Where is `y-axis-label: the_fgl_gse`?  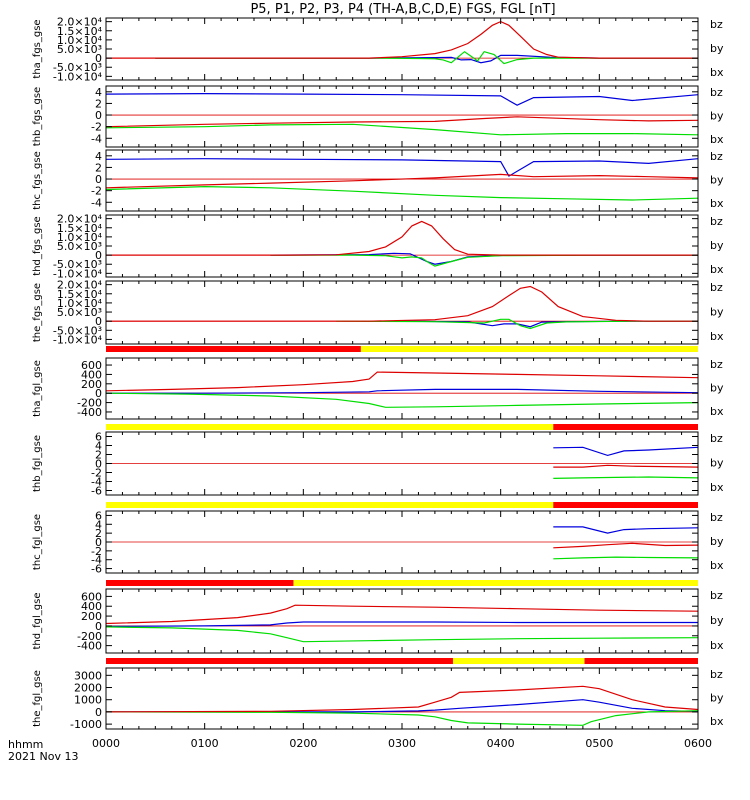 y-axis-label: the_fgl_gse is located at coordinates (37, 698).